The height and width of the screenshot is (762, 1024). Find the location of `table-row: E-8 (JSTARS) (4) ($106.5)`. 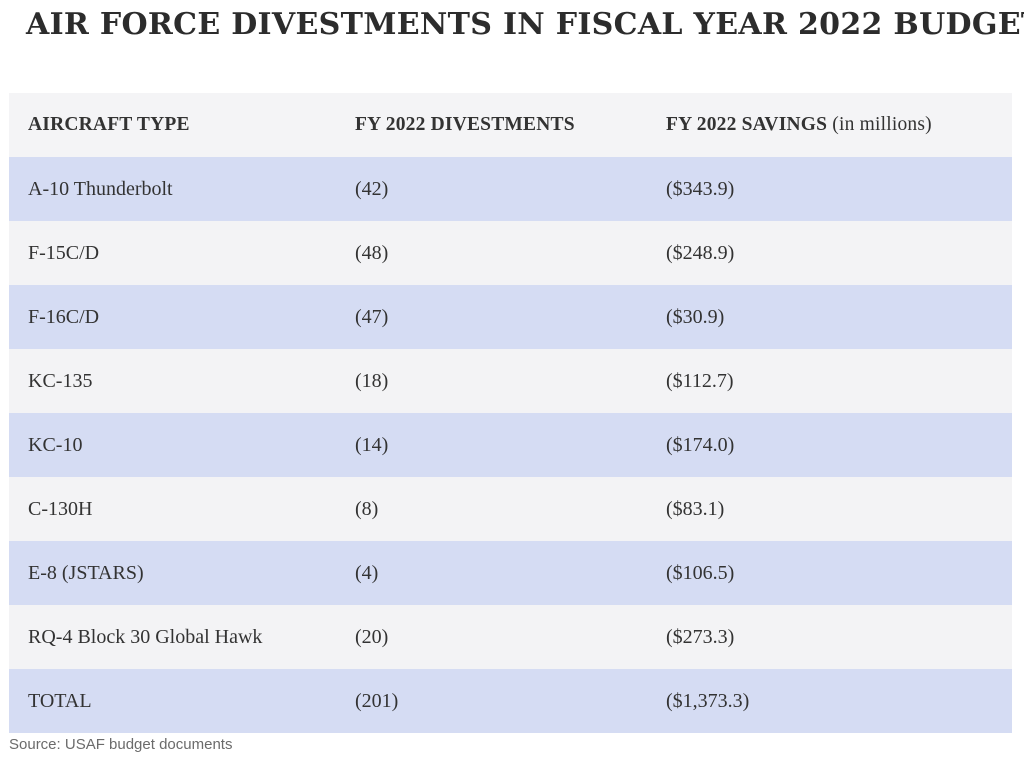

table-row: E-8 (JSTARS) (4) ($106.5) is located at coordinates (510, 573).